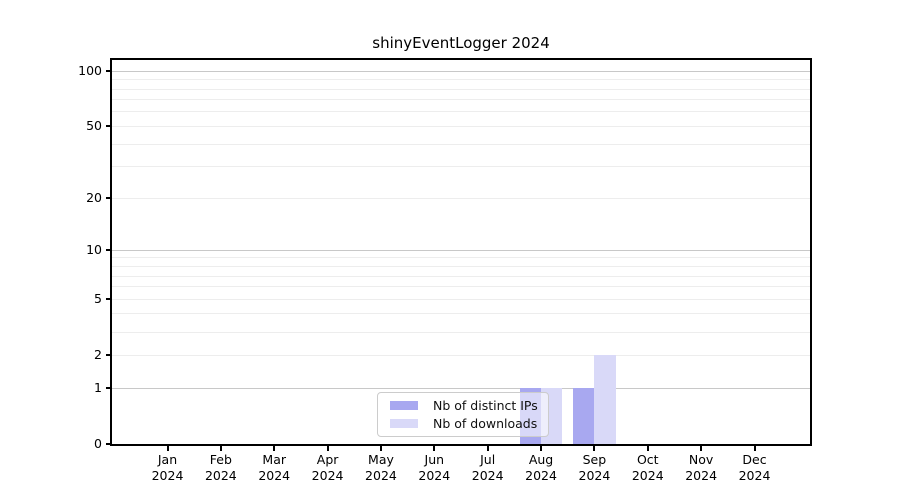 The image size is (900, 500). Describe the element at coordinates (404, 424) in the screenshot. I see `legend-swatch-downloads` at that location.